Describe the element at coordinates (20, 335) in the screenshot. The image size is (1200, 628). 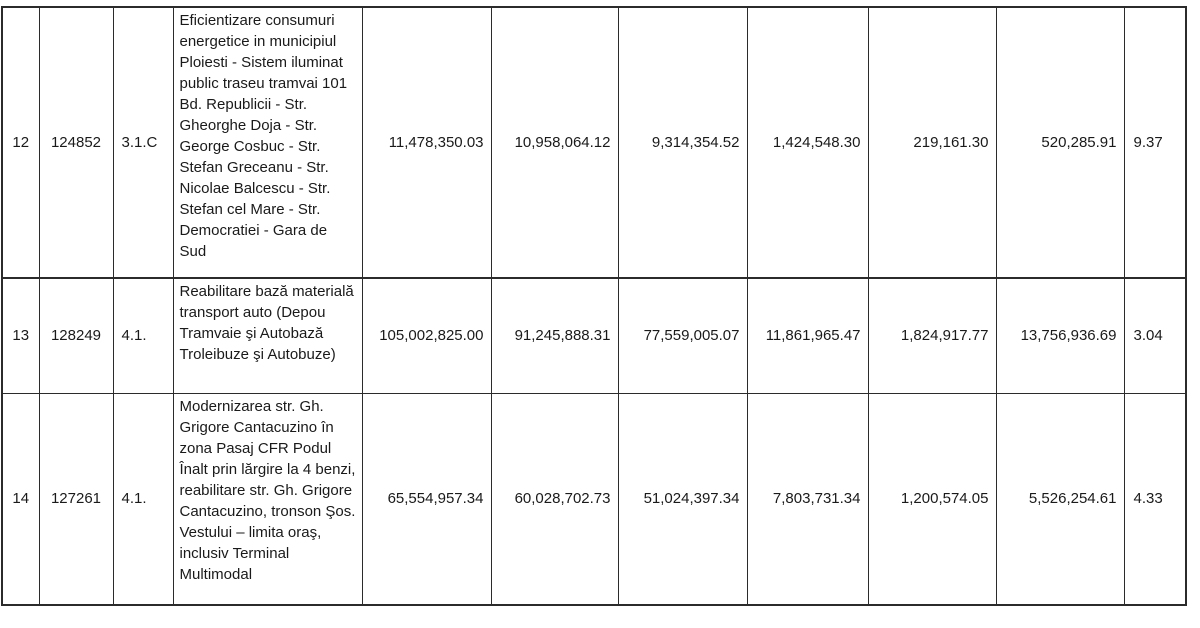
I see `cell-row-no: 13` at that location.